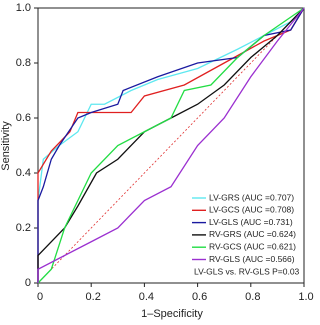  What do you see at coordinates (23, 118) in the screenshot?
I see `y-tick-label: 0.6` at bounding box center [23, 118].